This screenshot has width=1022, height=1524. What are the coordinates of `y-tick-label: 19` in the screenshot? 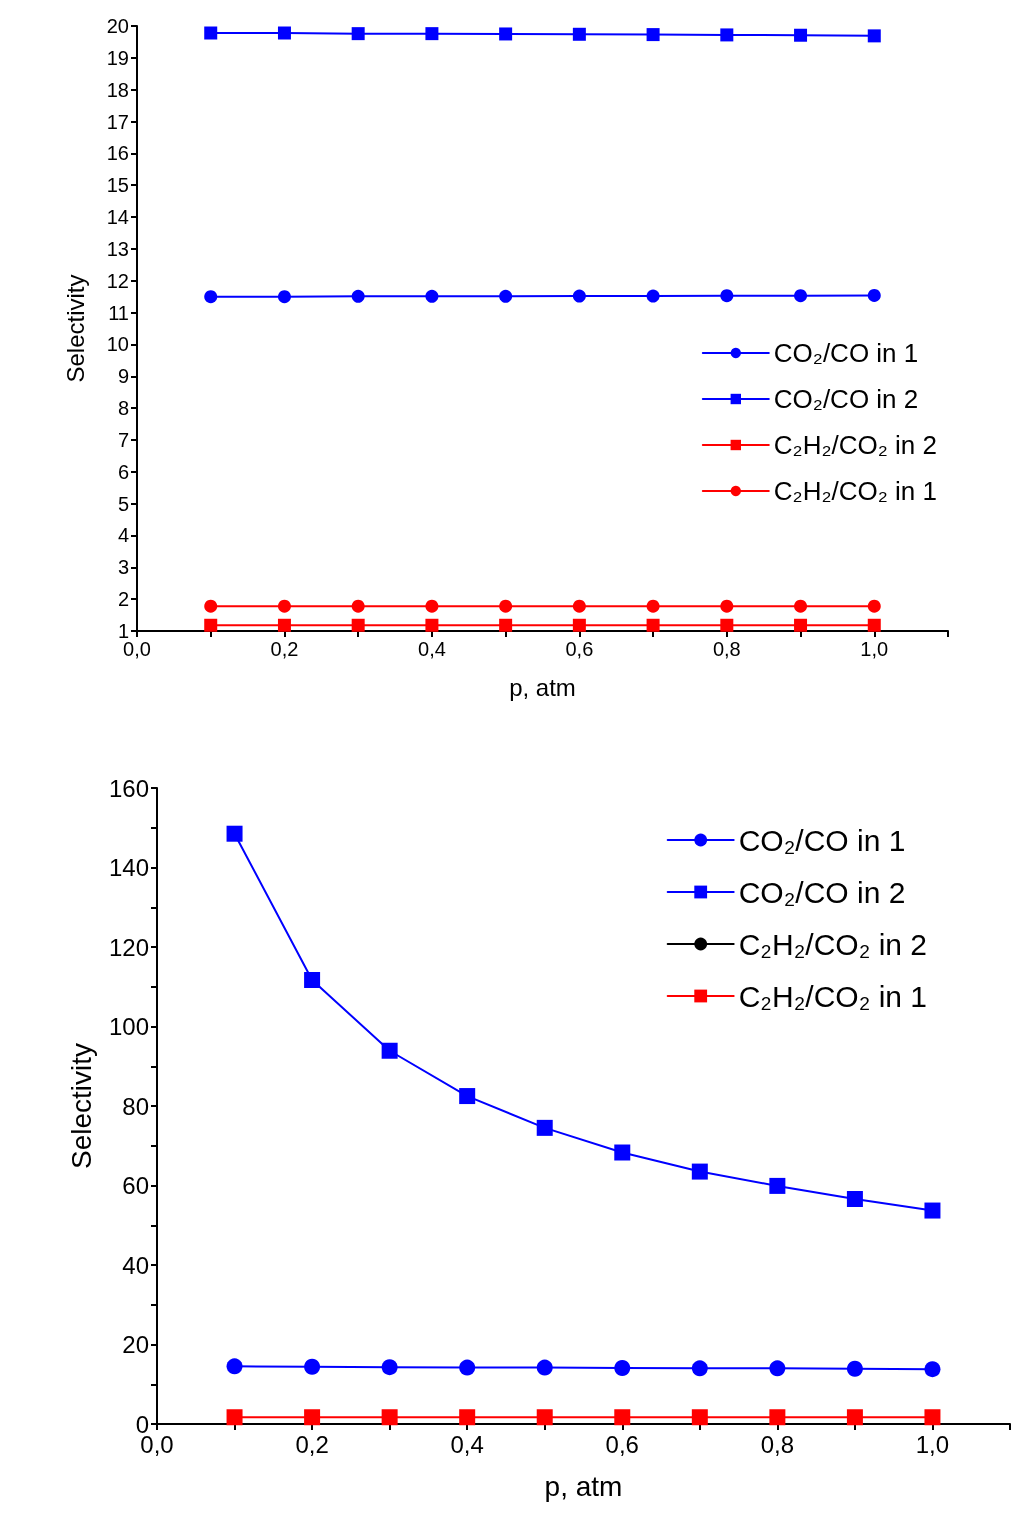 It's located at (117, 57).